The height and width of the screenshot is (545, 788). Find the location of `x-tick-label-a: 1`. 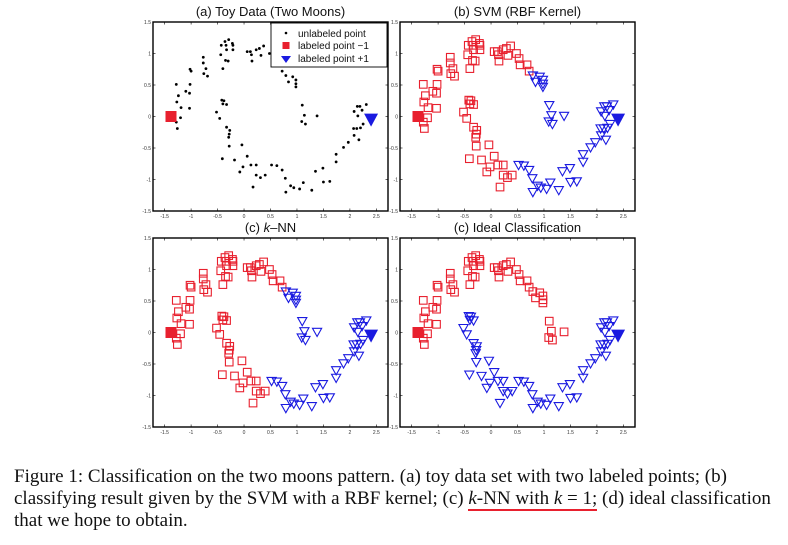

x-tick-label-a: 1 is located at coordinates (297, 217).